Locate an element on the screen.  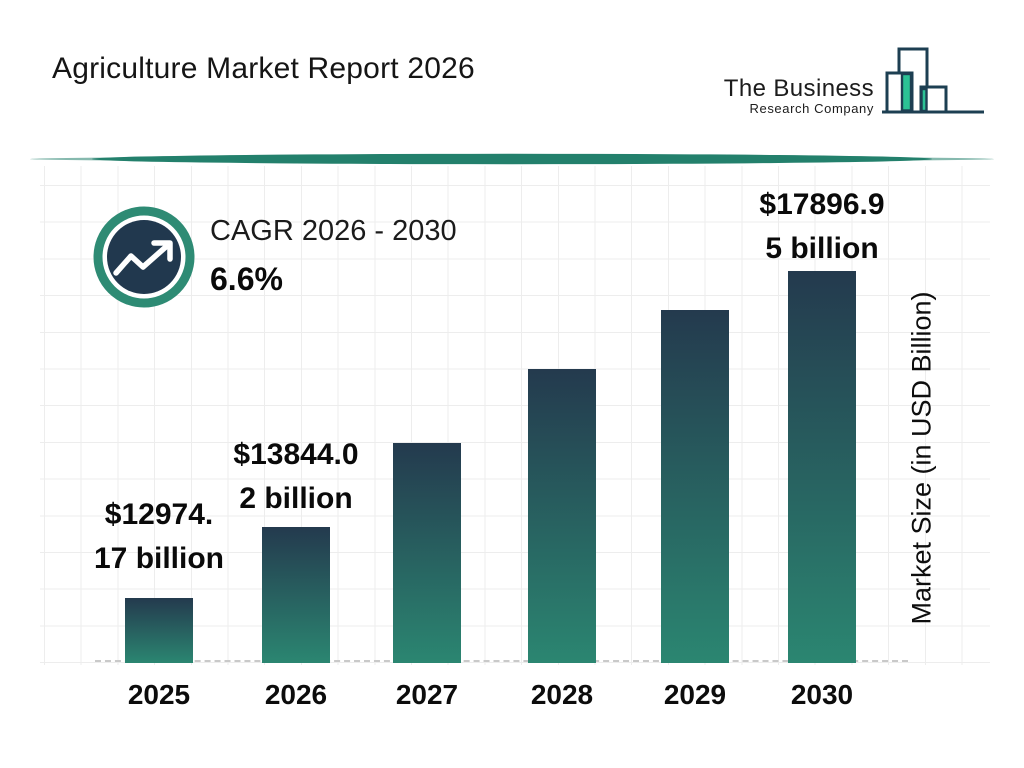
x-tick-2028: 2028 is located at coordinates (562, 694).